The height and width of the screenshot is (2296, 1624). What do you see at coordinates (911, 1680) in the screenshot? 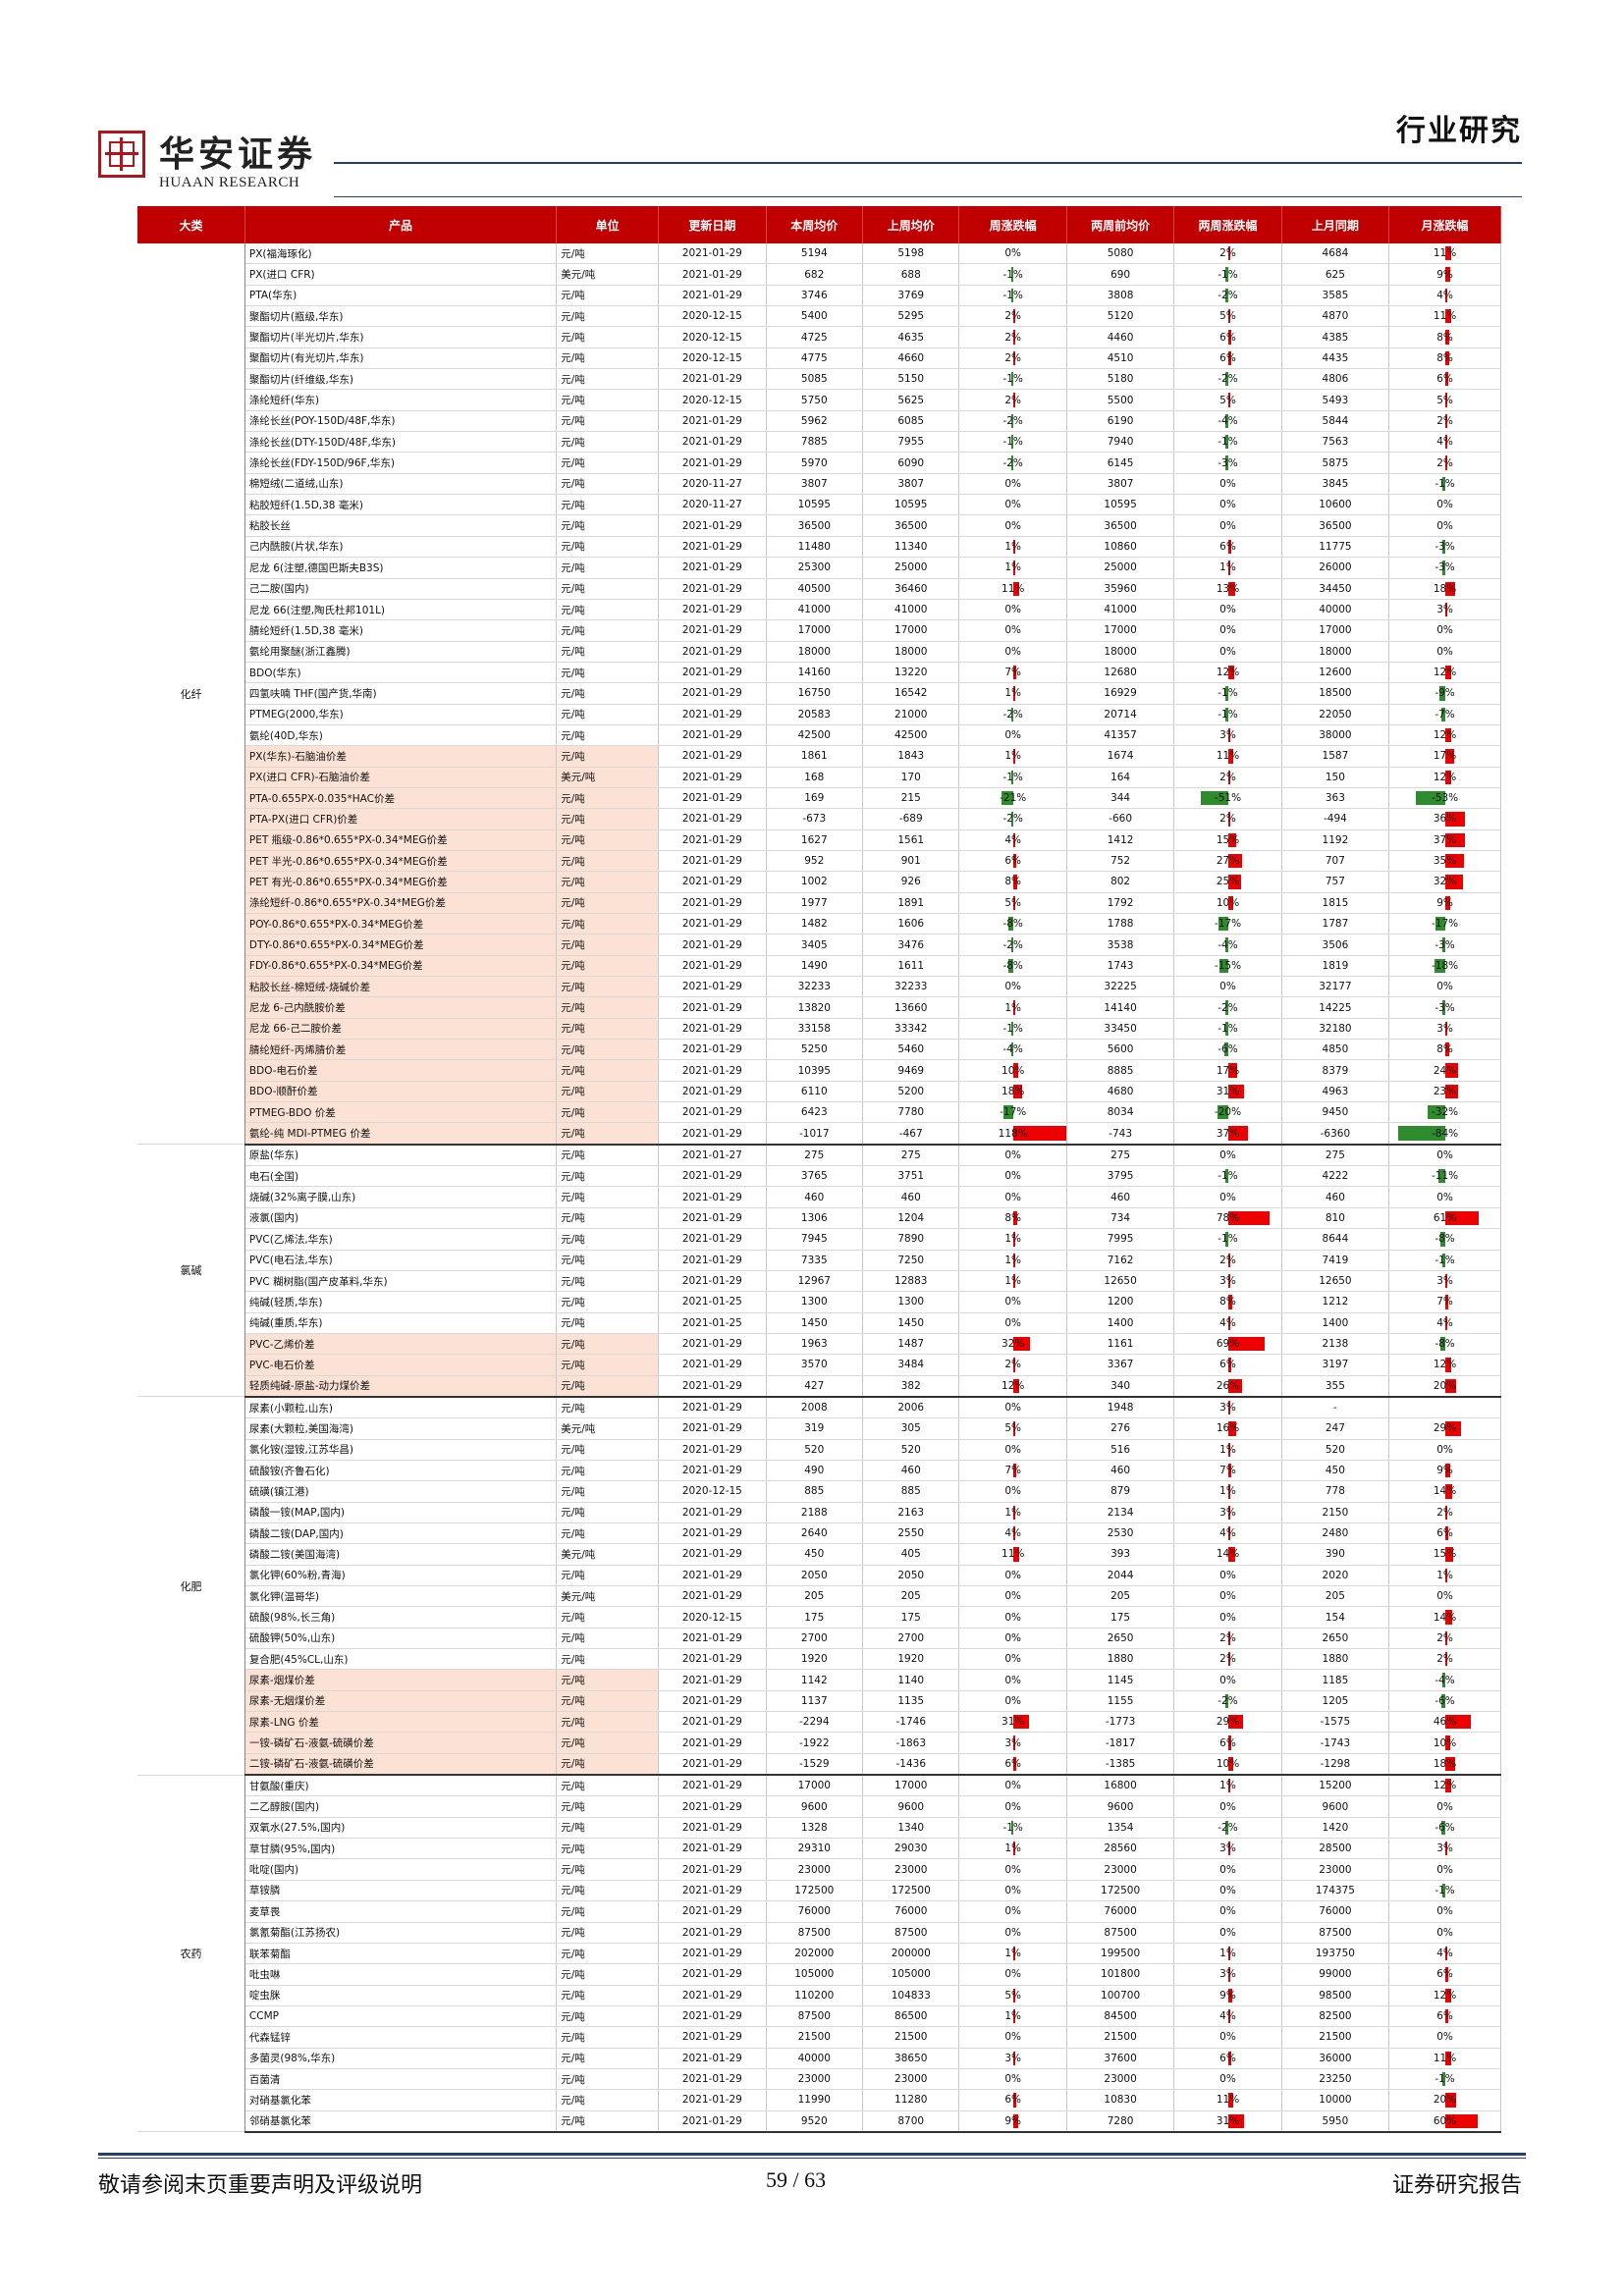
I see `prev-price-cell: 1140` at bounding box center [911, 1680].